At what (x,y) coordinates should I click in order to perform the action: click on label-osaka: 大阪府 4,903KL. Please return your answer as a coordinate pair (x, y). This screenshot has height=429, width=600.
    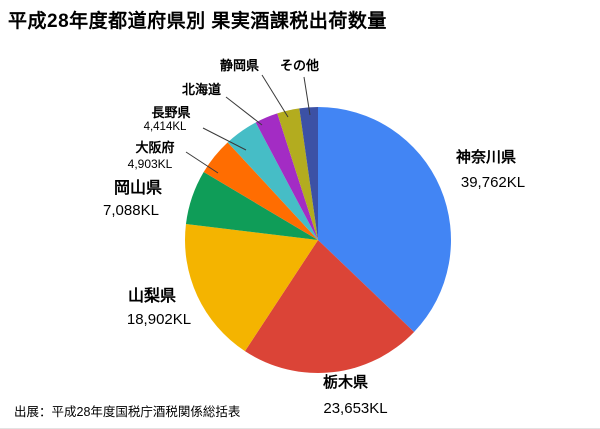
    Looking at the image, I should click on (150, 155).